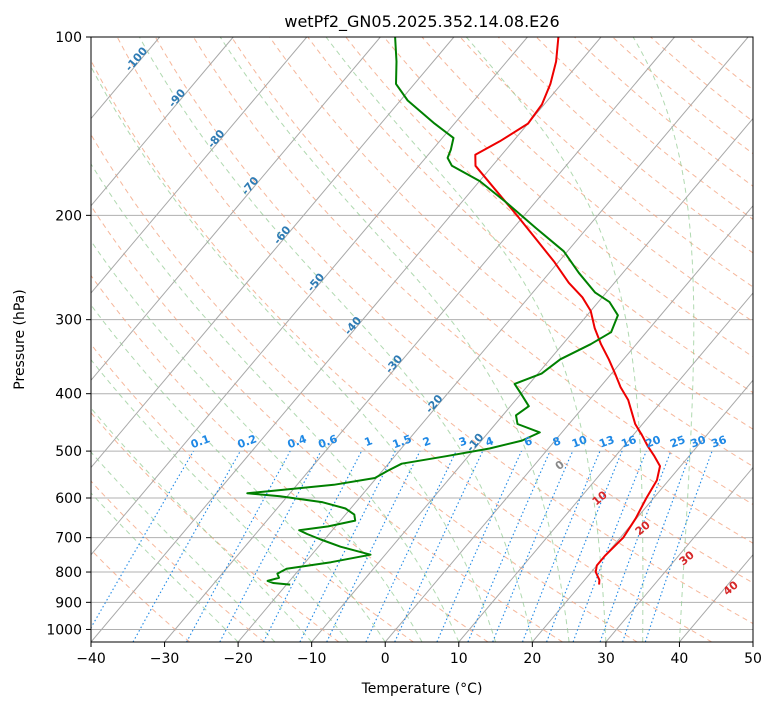 The width and height of the screenshot is (775, 708). What do you see at coordinates (628, 442) in the screenshot?
I see `mixing-ratio-label: 16` at bounding box center [628, 442].